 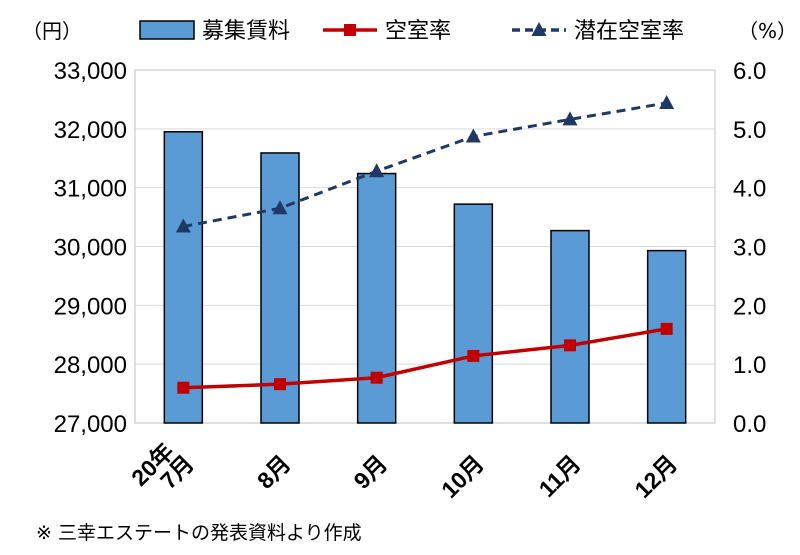 What do you see at coordinates (629, 31) in the screenshot?
I see `legend-label: 潜在空室率` at bounding box center [629, 31].